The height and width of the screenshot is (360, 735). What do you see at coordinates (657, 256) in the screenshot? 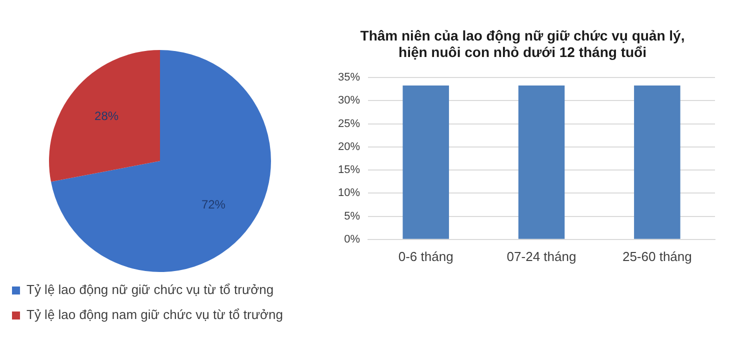
I see `x-tick-label: 25-60 tháng` at bounding box center [657, 256].